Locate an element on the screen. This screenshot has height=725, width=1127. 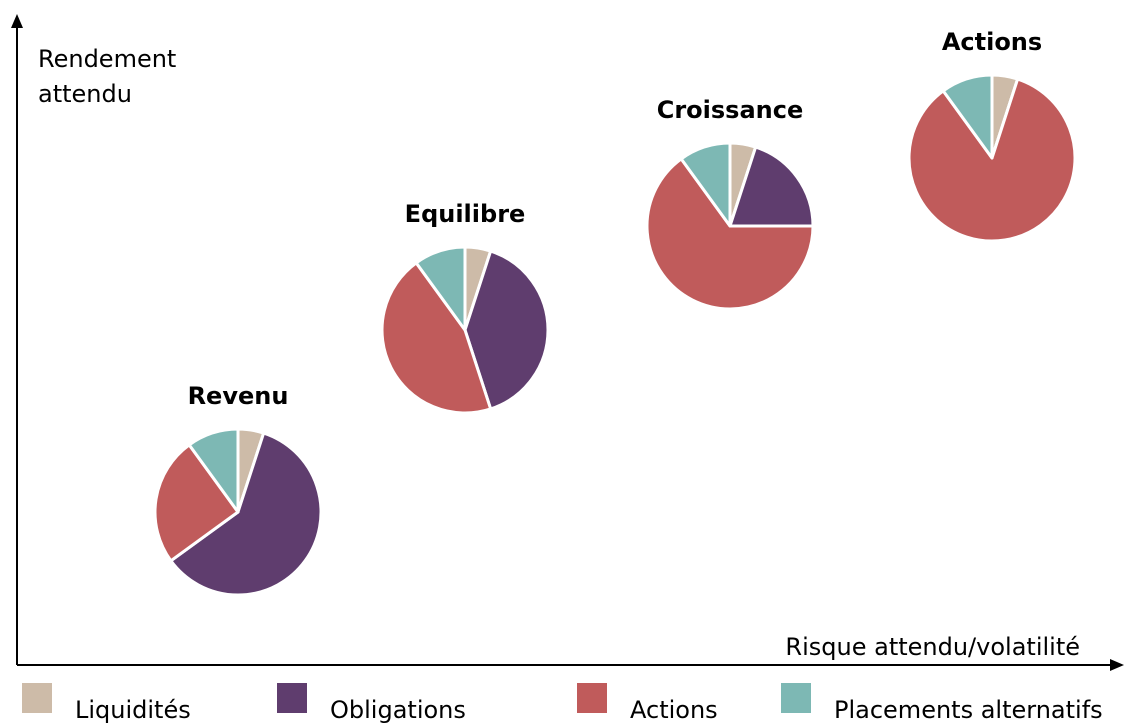
legend-label: Placements alternatifs is located at coordinates (968, 710).